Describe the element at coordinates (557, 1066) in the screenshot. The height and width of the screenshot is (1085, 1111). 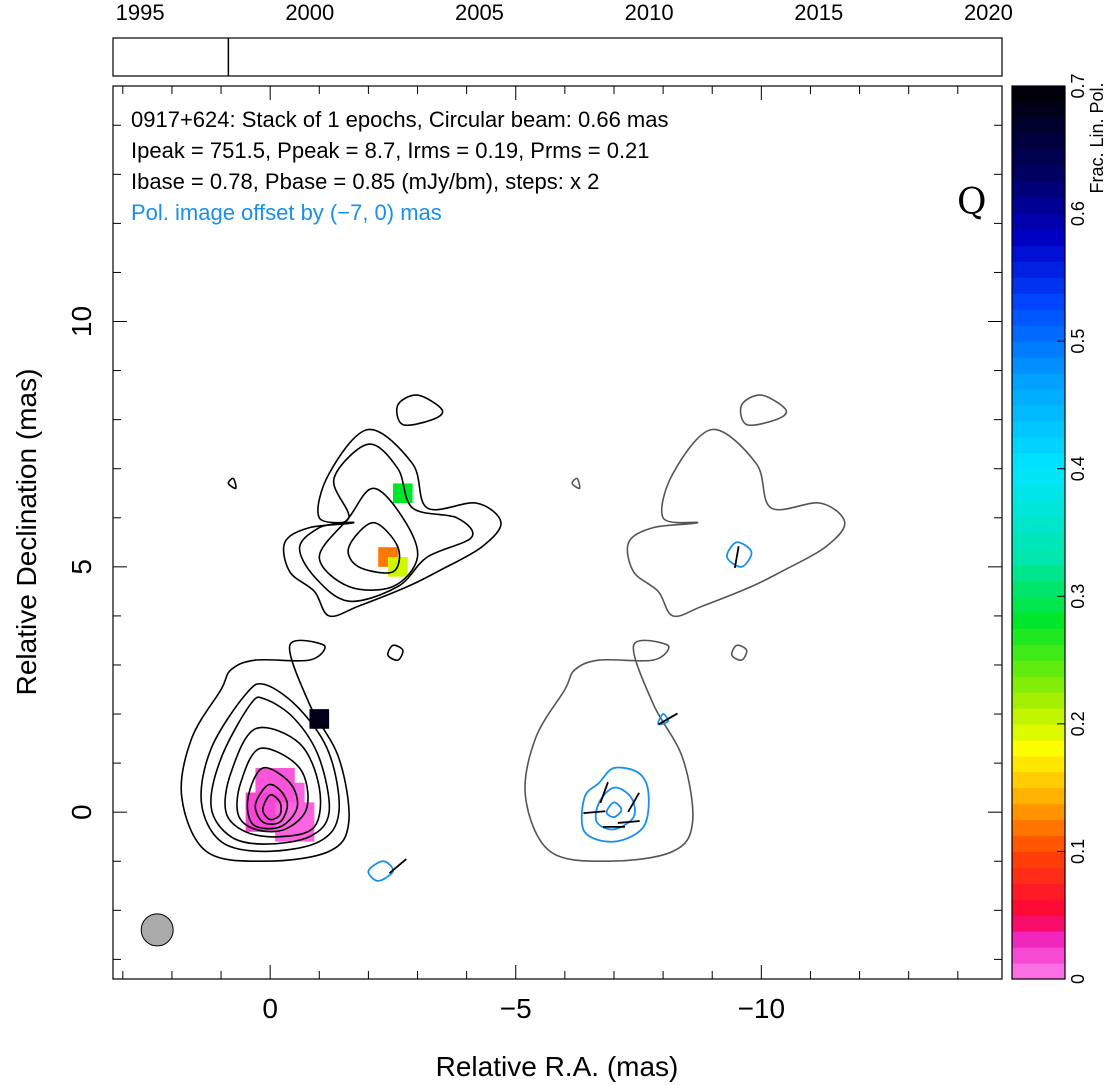
I see `x-axis-label: Relative R.A. (mas)` at that location.